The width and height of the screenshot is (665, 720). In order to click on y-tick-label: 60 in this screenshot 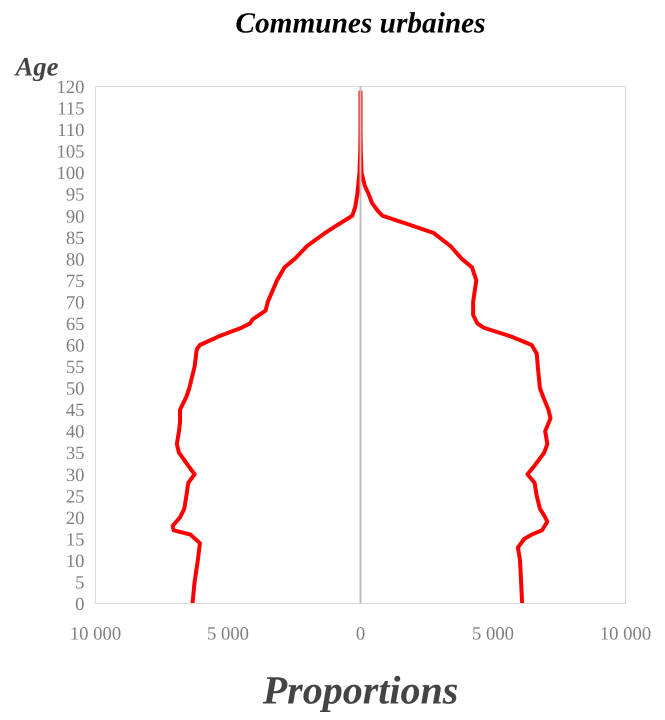, I will do `click(75, 346)`.